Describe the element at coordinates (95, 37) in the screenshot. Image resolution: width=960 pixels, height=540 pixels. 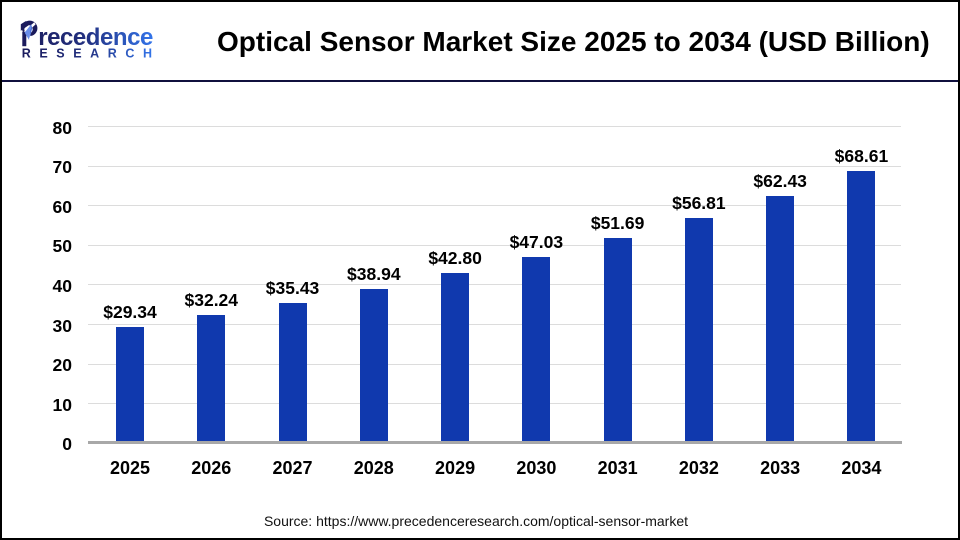
I see `svg-text: recedence` at that location.